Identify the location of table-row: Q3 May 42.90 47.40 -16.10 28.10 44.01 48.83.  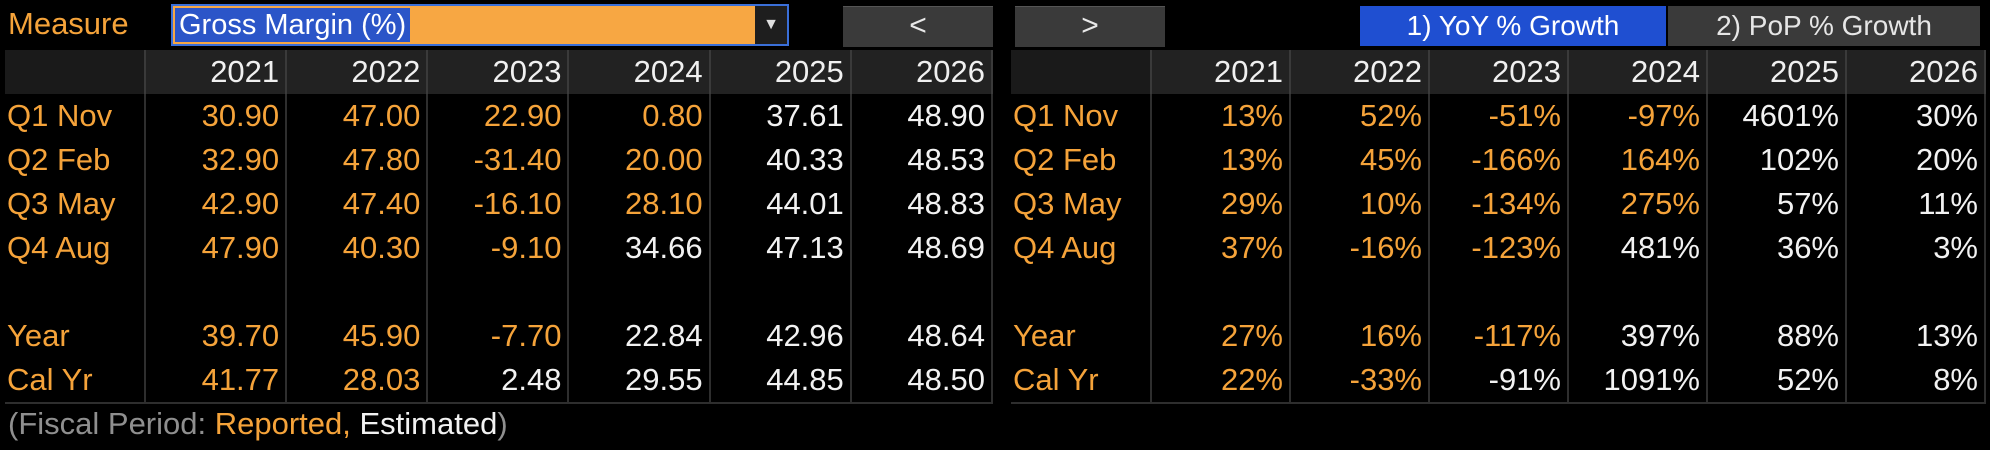
(499, 204).